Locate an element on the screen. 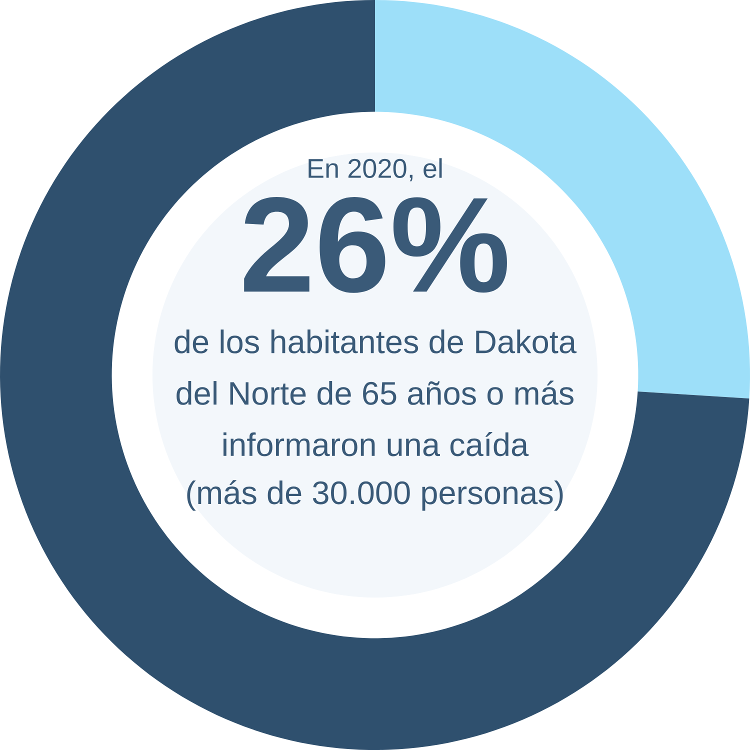 This screenshot has height=750, width=750. data-label: 26% is located at coordinates (375, 244).